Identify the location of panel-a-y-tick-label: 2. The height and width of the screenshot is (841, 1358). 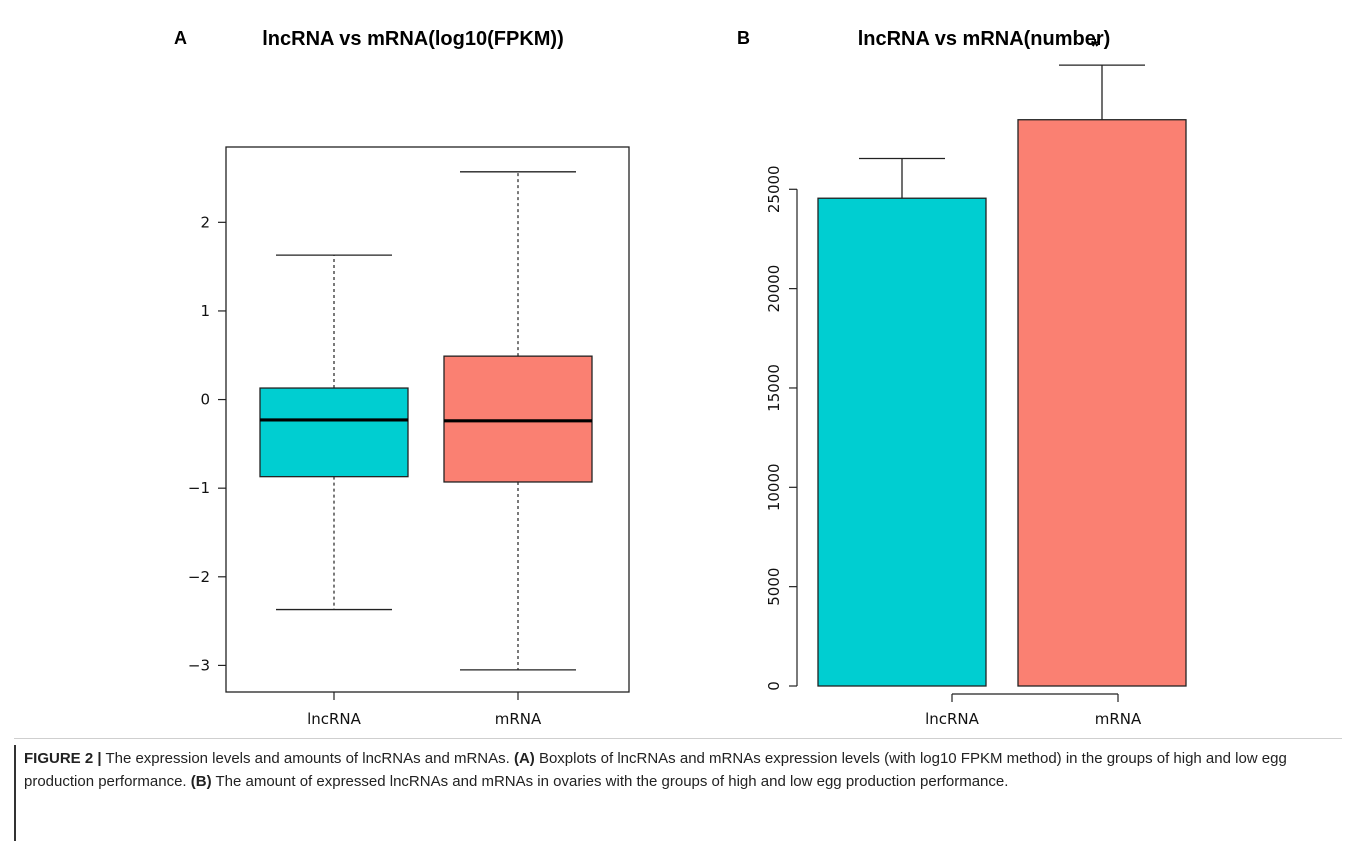
(205, 222).